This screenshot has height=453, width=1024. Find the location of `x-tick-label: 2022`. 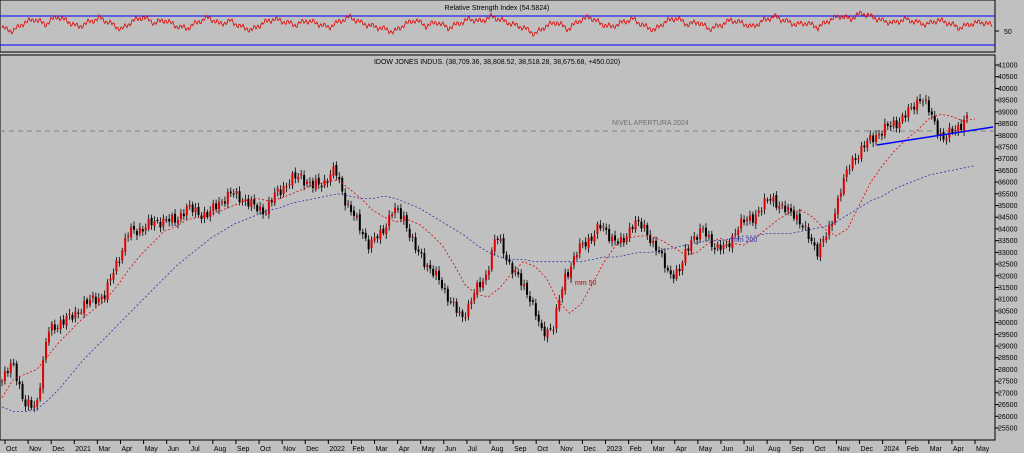

x-tick-label: 2022 is located at coordinates (337, 449).